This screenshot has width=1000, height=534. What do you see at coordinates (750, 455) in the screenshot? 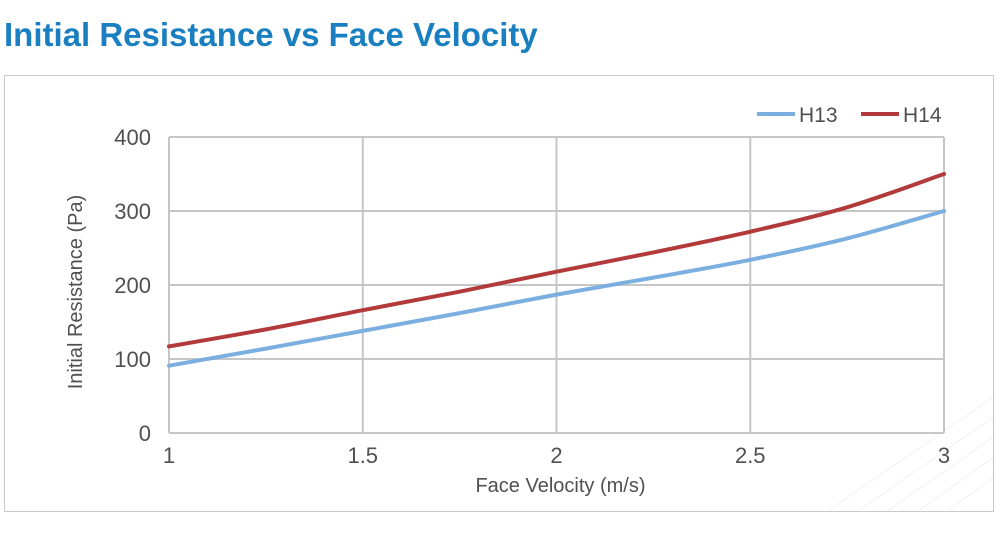
I see `x-tick-label: 2.5` at bounding box center [750, 455].